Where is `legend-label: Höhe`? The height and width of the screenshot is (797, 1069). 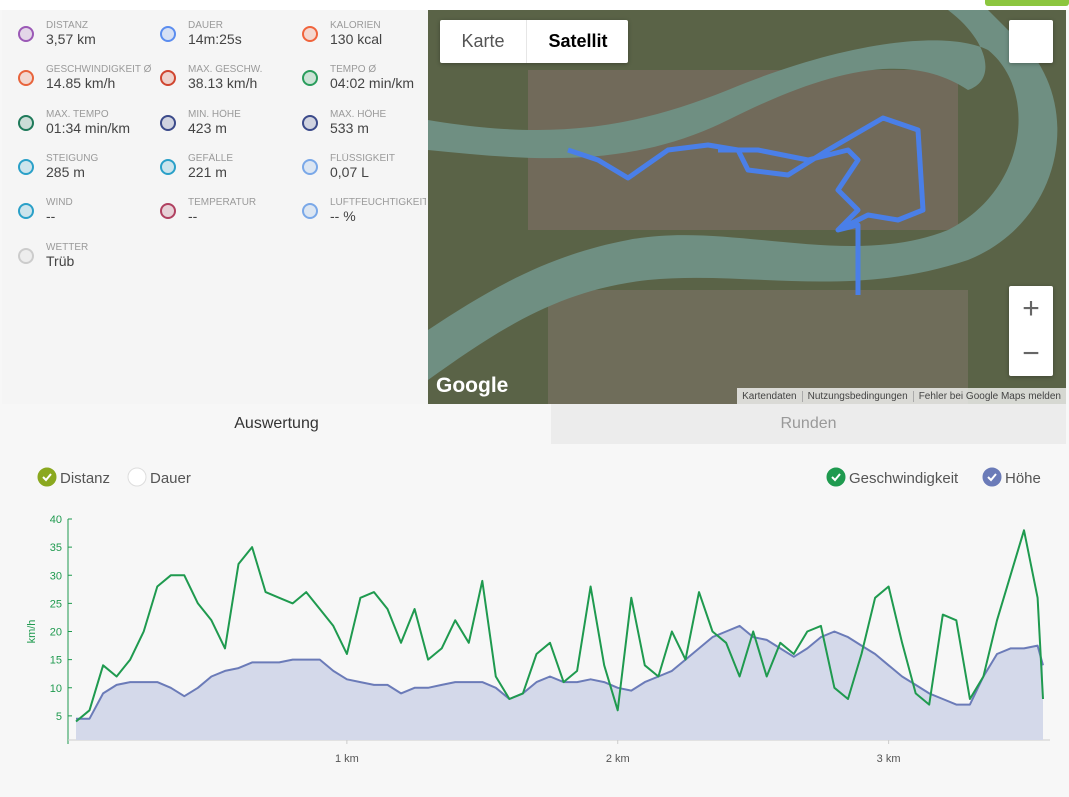
legend-label: Höhe is located at coordinates (1023, 478).